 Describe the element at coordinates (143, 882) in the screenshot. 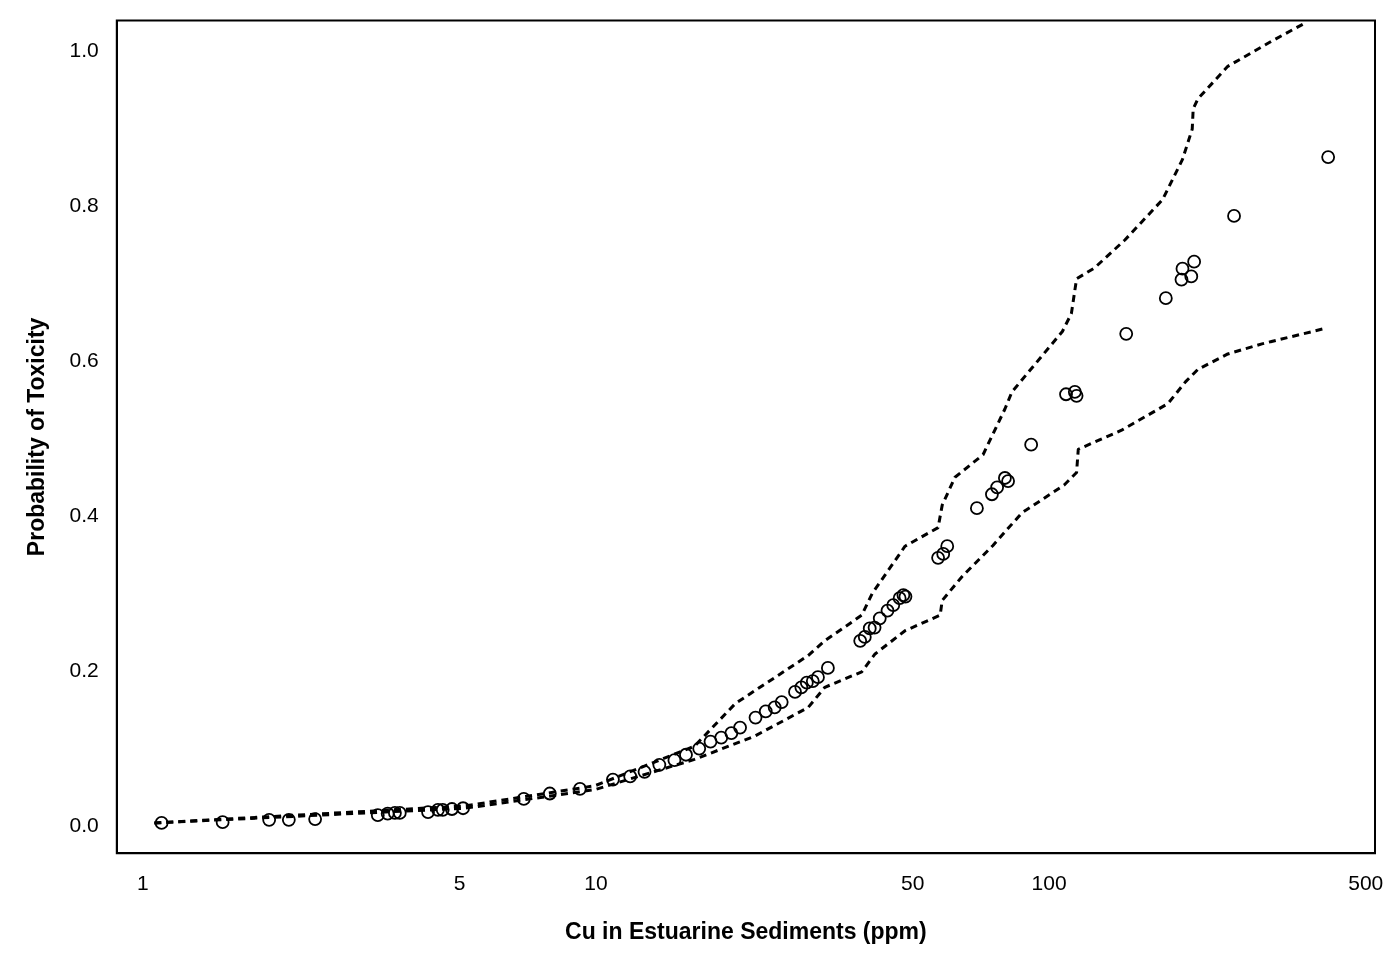

I see `x-tick-label: 1` at that location.